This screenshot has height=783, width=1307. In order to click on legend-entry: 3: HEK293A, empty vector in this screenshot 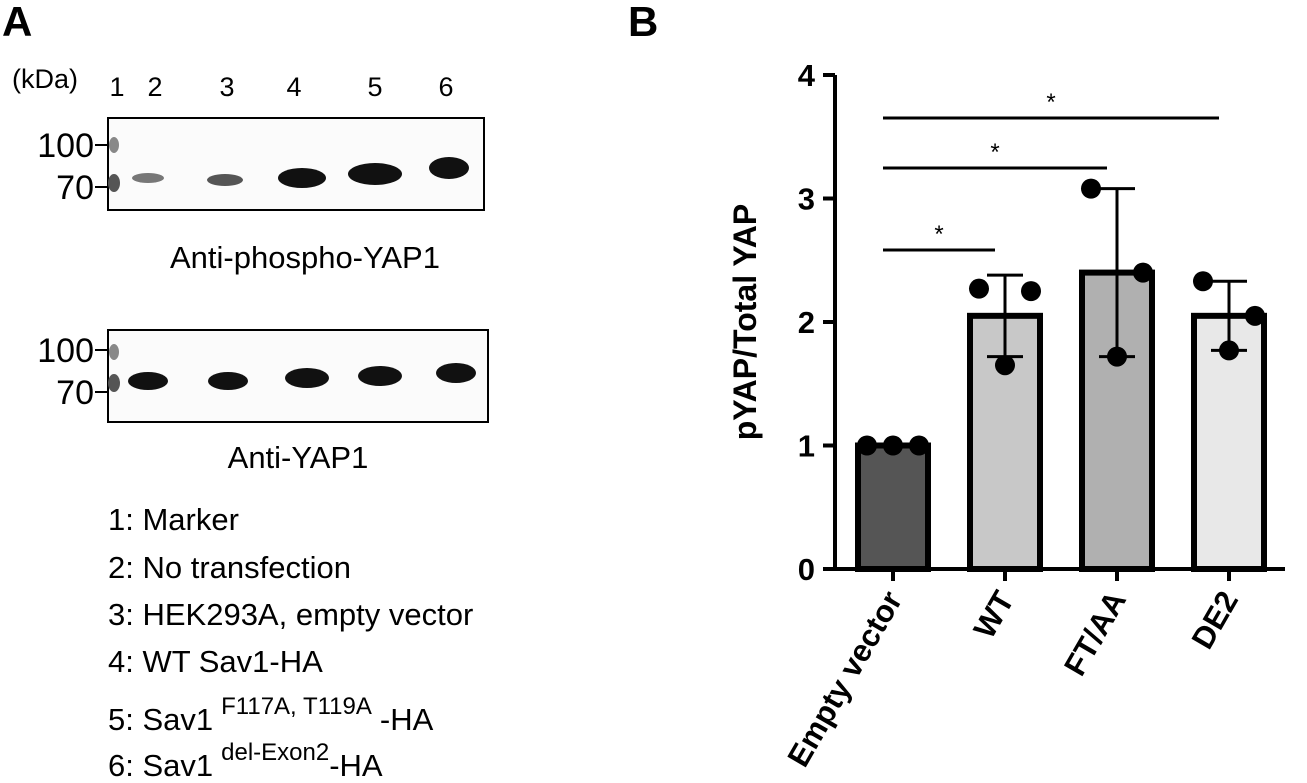, I will do `click(290, 614)`.